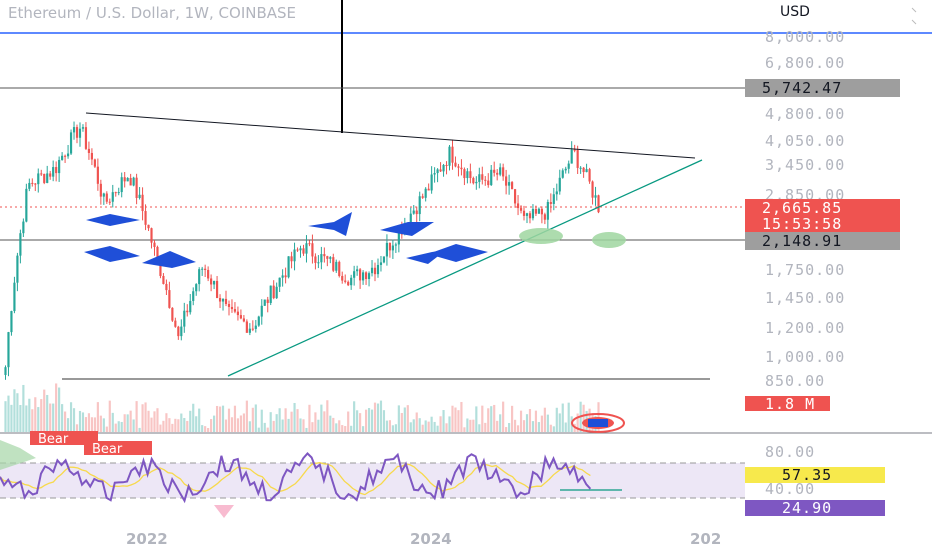 Image resolution: width=932 pixels, height=550 pixels. Describe the element at coordinates (152, 13) in the screenshot. I see `chart-title: Ethereum / U.S. Dollar, 1W, COINBASE` at that location.